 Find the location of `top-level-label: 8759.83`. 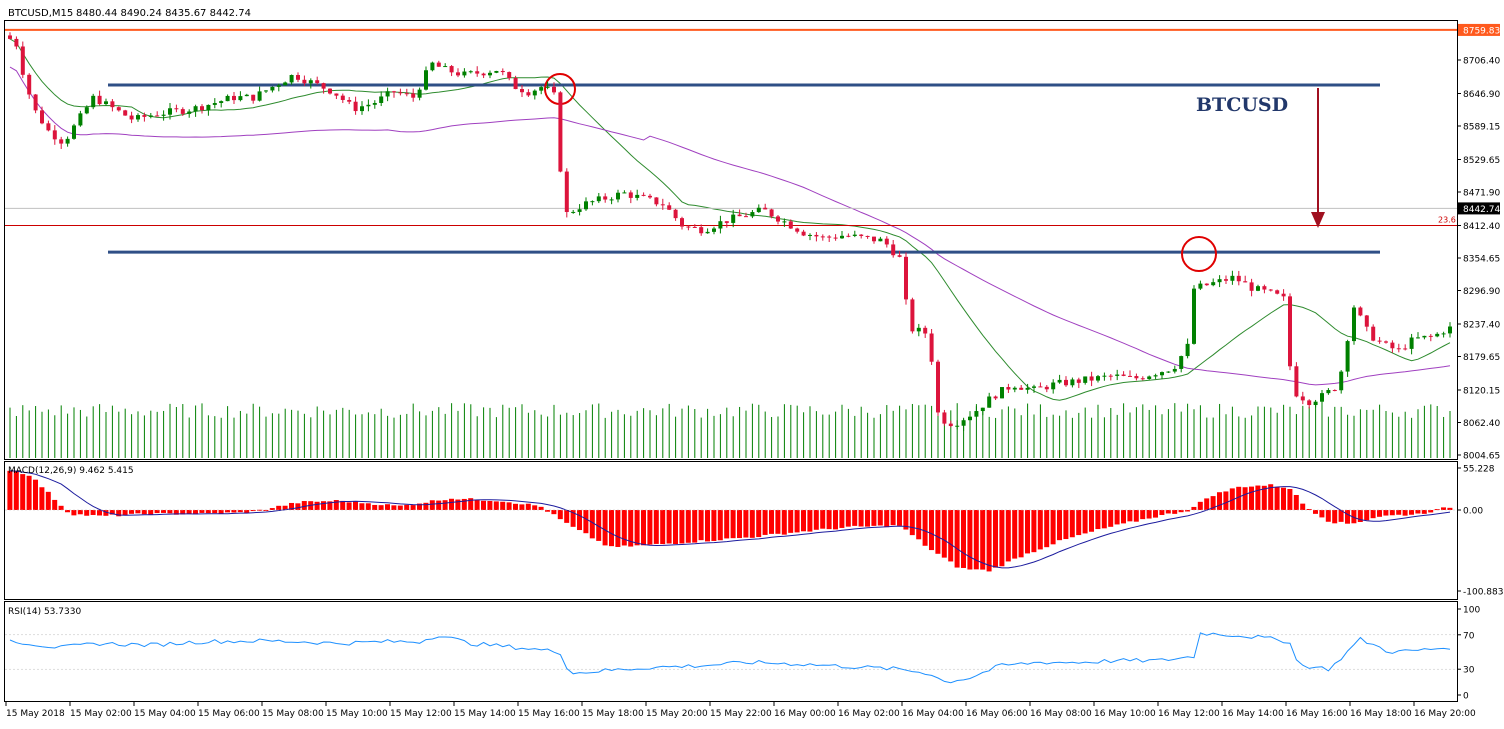

top-level-label: 8759.83 is located at coordinates (1481, 31).